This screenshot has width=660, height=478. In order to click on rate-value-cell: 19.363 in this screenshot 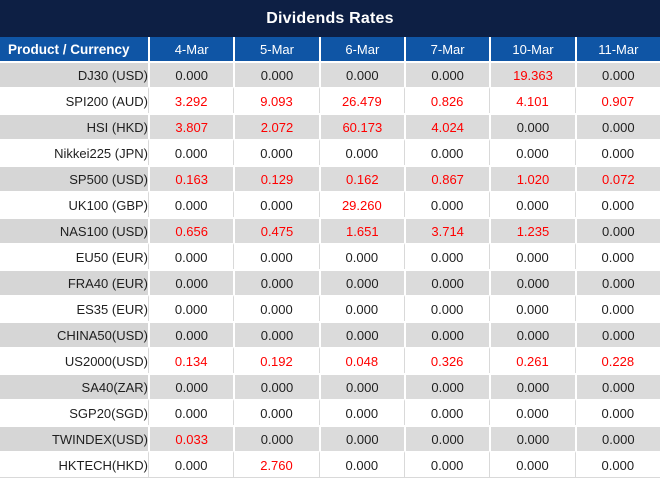, I will do `click(532, 74)`.